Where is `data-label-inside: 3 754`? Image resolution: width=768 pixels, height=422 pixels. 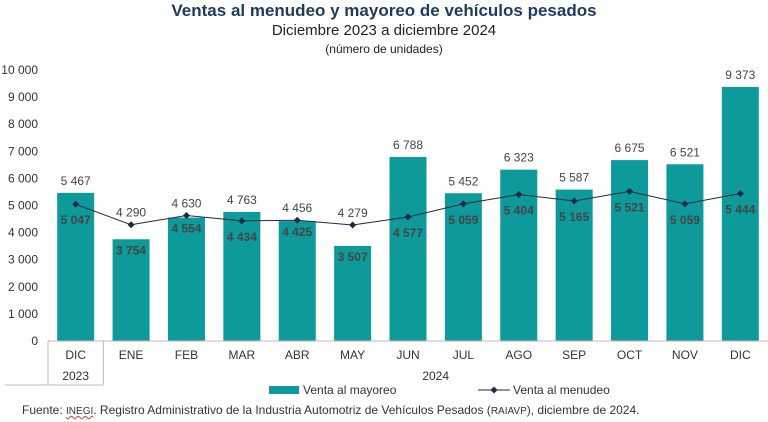 data-label-inside: 3 754 is located at coordinates (131, 250).